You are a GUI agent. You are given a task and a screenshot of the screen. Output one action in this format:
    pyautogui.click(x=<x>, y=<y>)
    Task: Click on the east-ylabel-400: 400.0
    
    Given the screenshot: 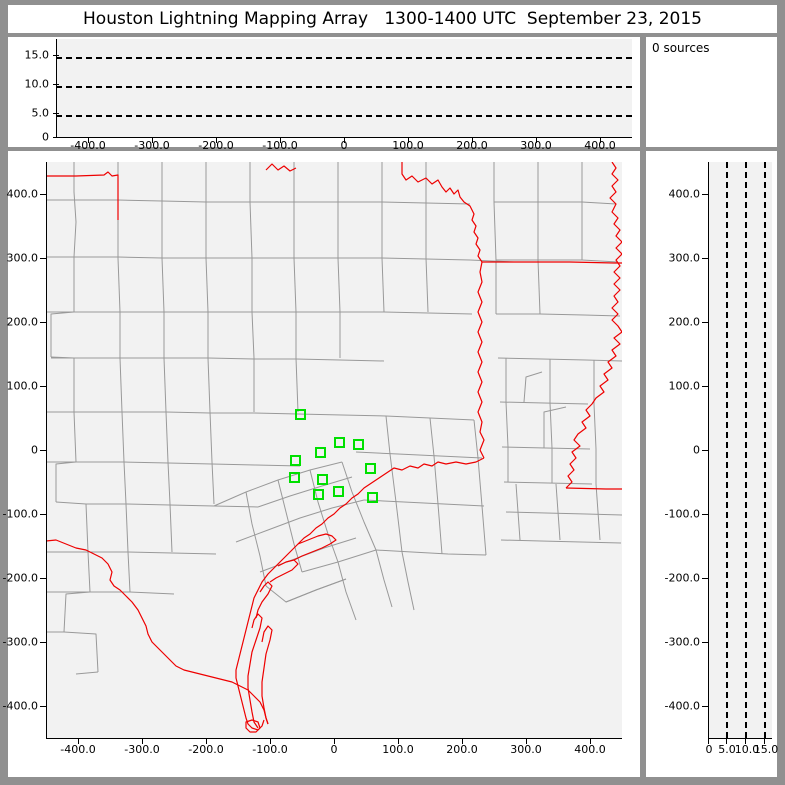 What is the action you would take?
    pyautogui.click(x=684, y=194)
    